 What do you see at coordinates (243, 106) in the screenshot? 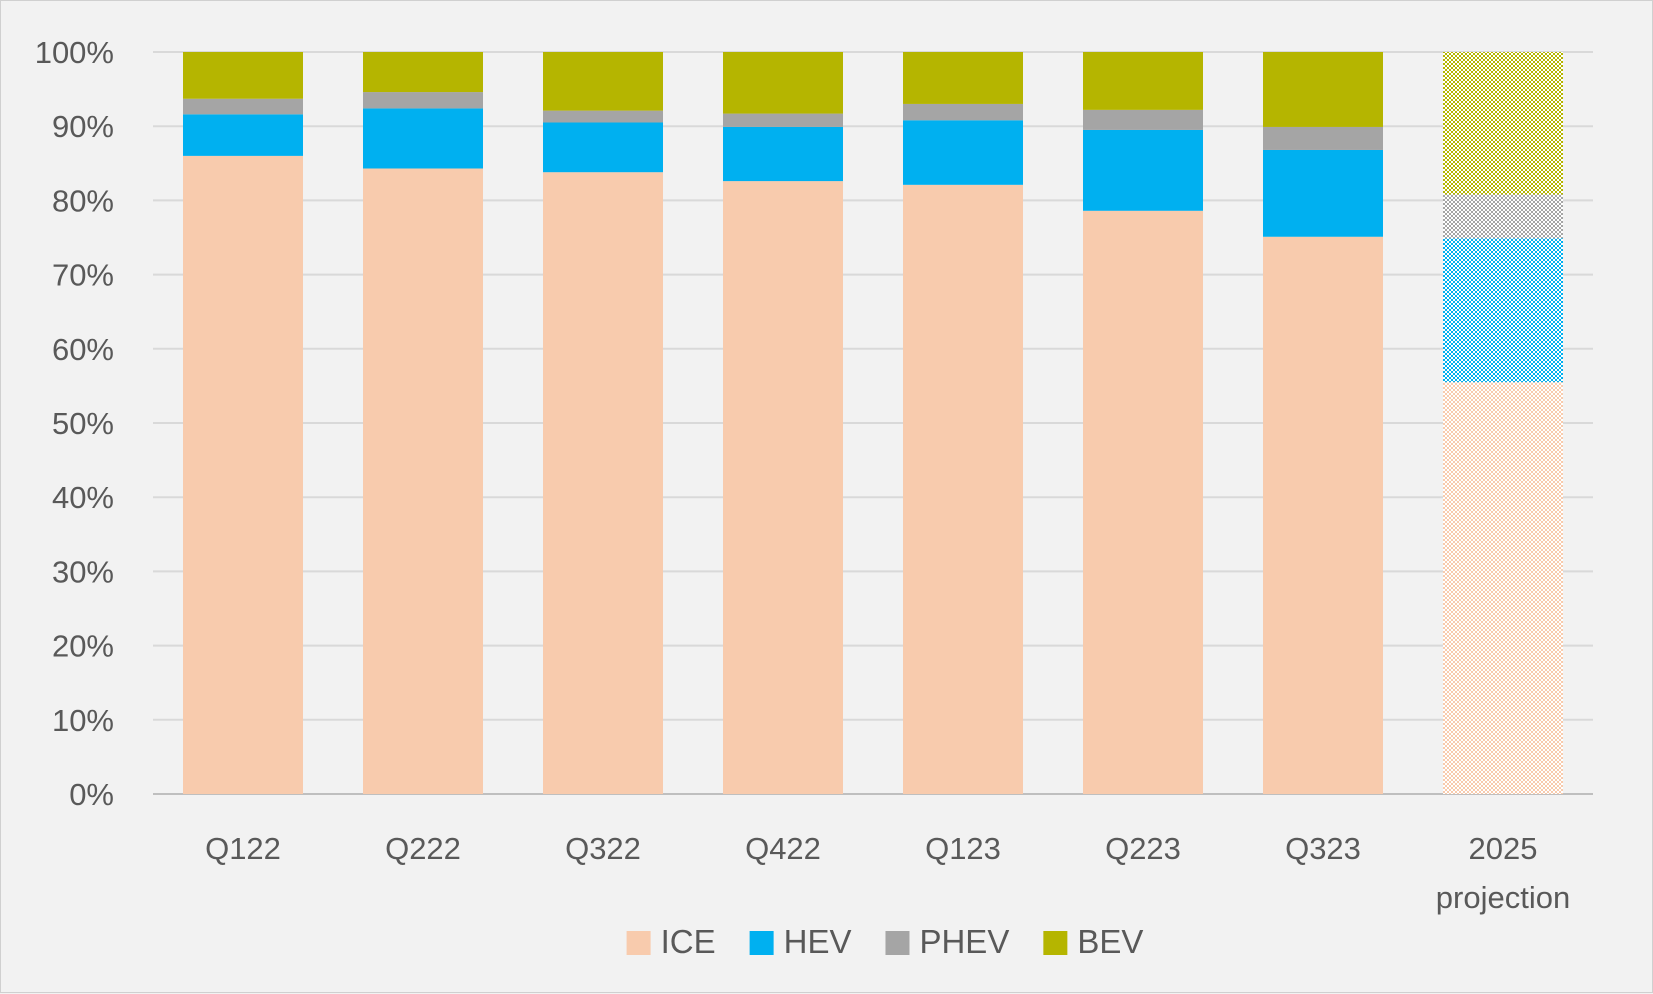
I see `bar-phev-q122` at bounding box center [243, 106].